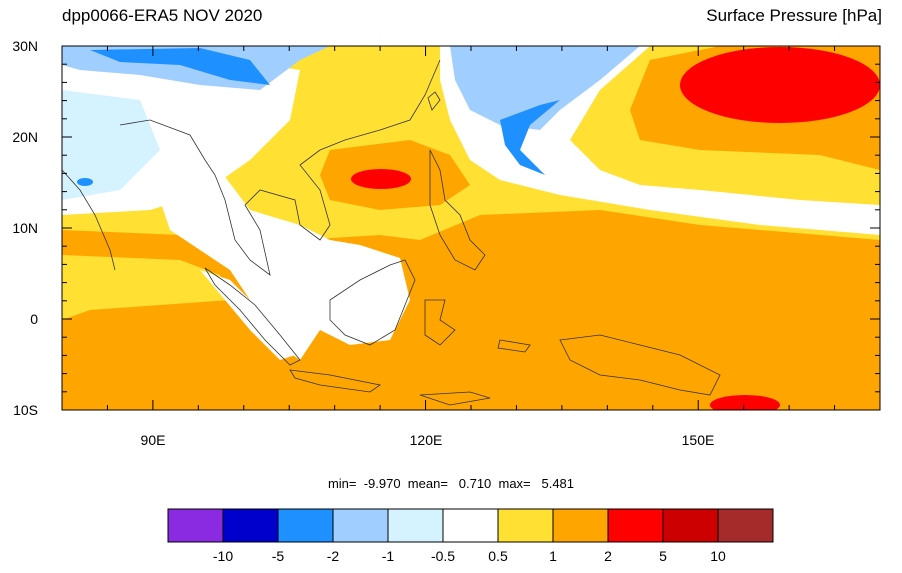 This screenshot has height=573, width=902. Describe the element at coordinates (25, 410) in the screenshot. I see `lat-label-10s: 10S` at that location.